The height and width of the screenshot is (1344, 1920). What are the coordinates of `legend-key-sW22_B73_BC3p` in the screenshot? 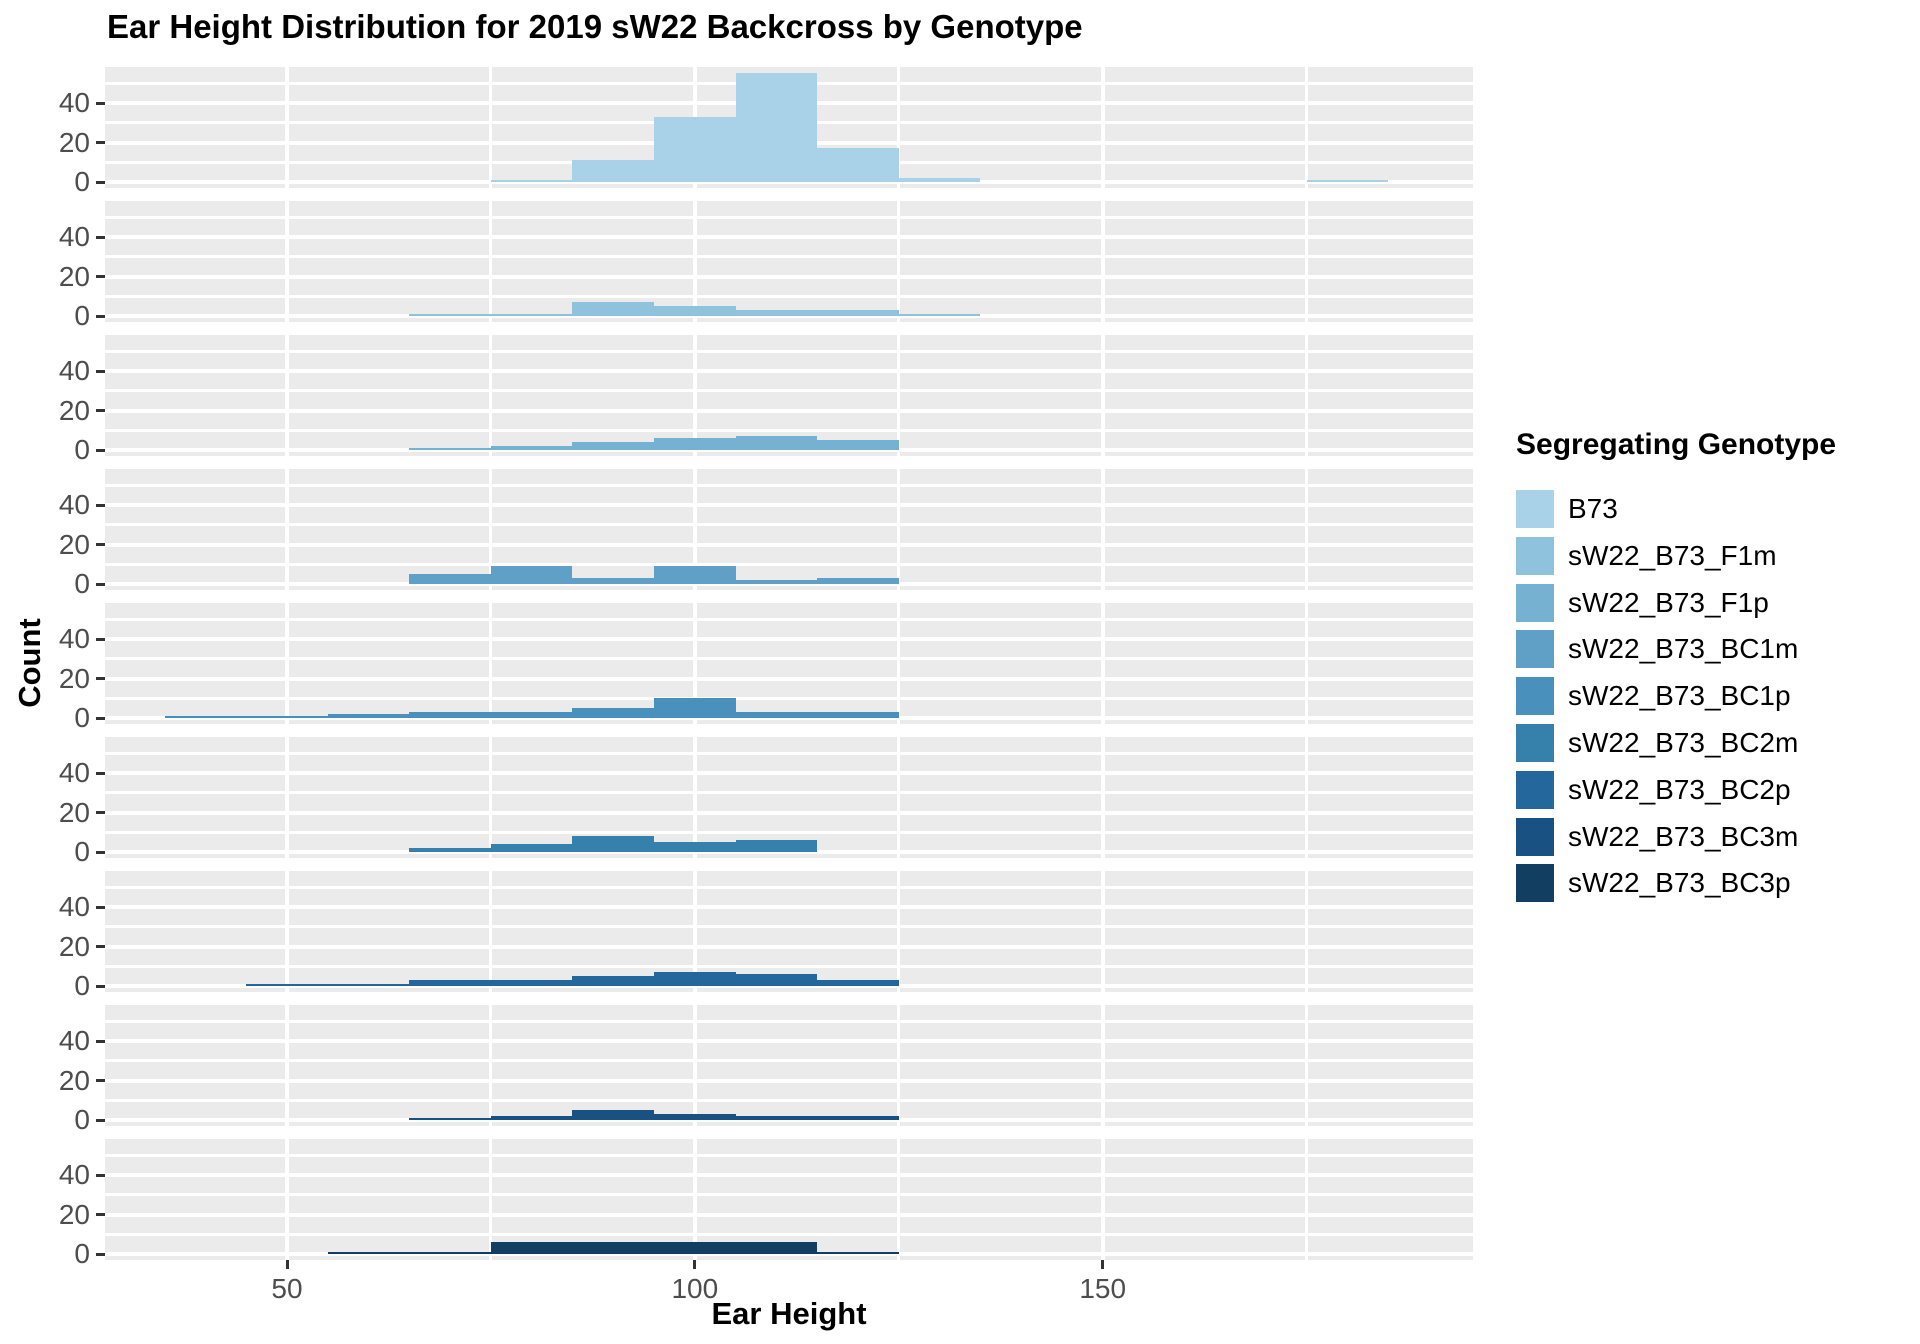 It's located at (1535, 883).